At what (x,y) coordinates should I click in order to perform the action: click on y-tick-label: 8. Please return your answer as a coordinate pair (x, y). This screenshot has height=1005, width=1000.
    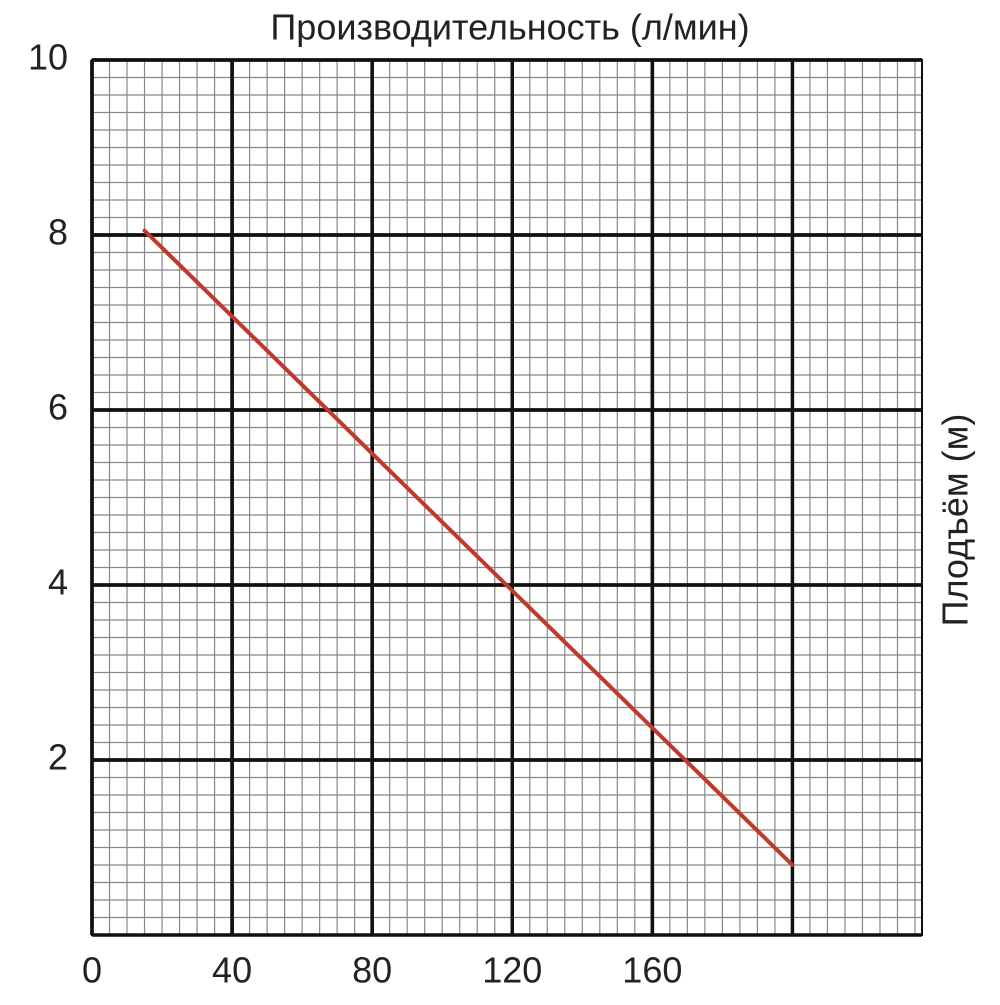
    Looking at the image, I should click on (58, 232).